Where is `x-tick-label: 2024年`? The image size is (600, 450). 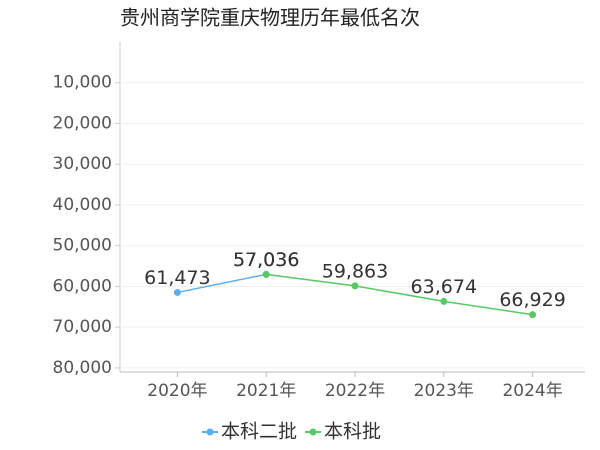 x-tick-label: 2024年 is located at coordinates (532, 391).